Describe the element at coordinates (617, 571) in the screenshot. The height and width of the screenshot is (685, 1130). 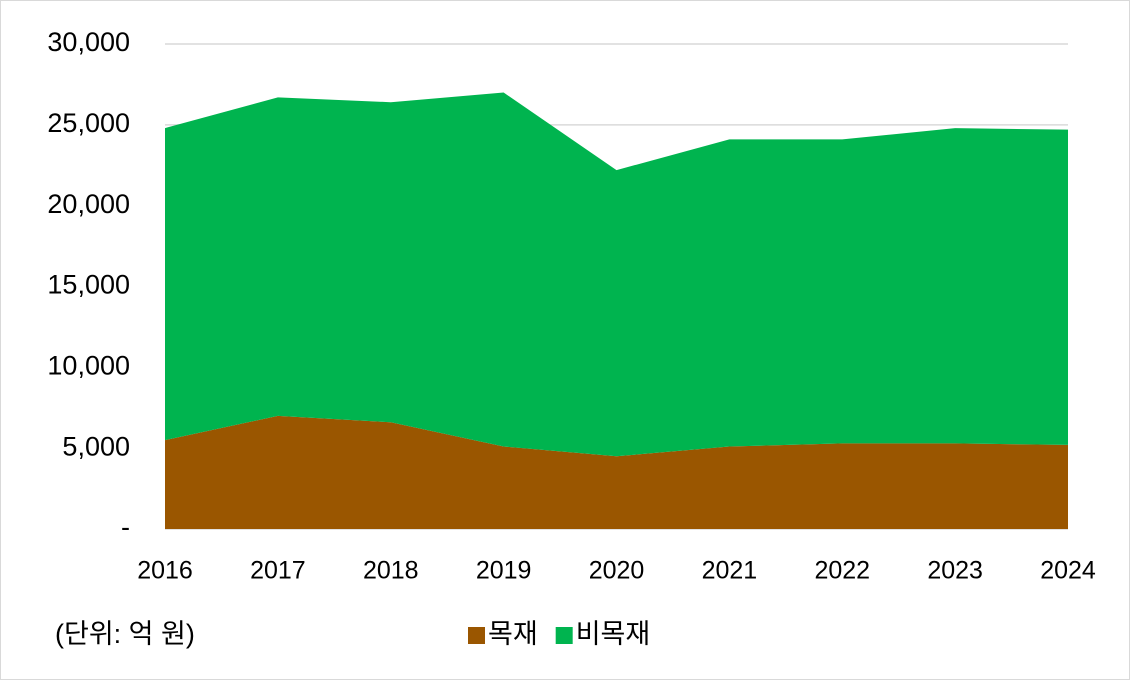
I see `x-tick-label: 2020` at that location.